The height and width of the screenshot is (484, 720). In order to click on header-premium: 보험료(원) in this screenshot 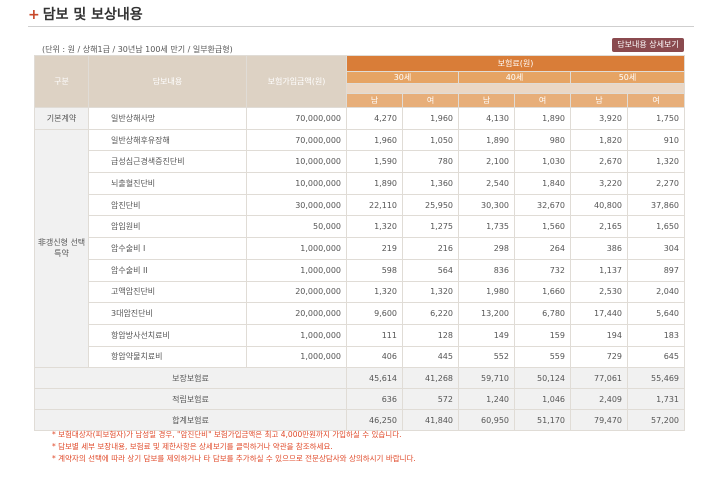, I will do `click(515, 63)`.